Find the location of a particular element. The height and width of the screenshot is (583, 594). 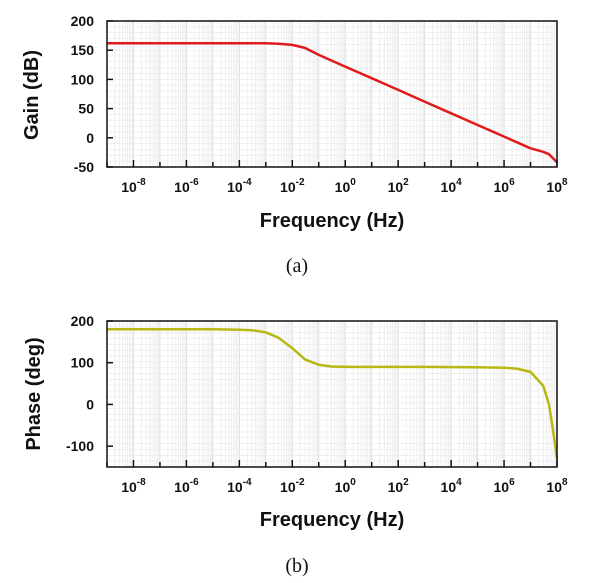

phase-y-tick-label: 0 is located at coordinates (90, 404).